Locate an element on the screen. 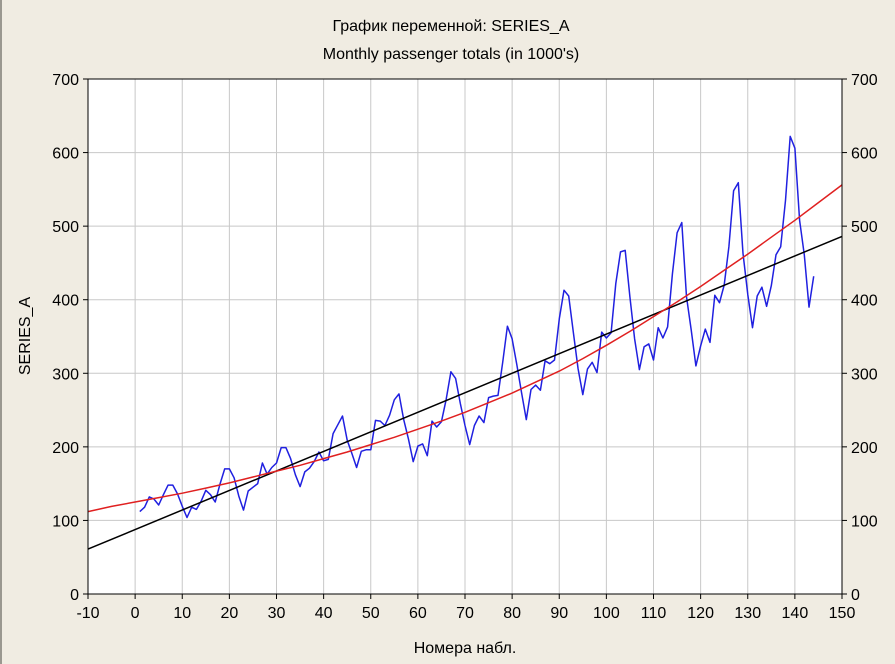  x-tick-label: 20 is located at coordinates (229, 613).